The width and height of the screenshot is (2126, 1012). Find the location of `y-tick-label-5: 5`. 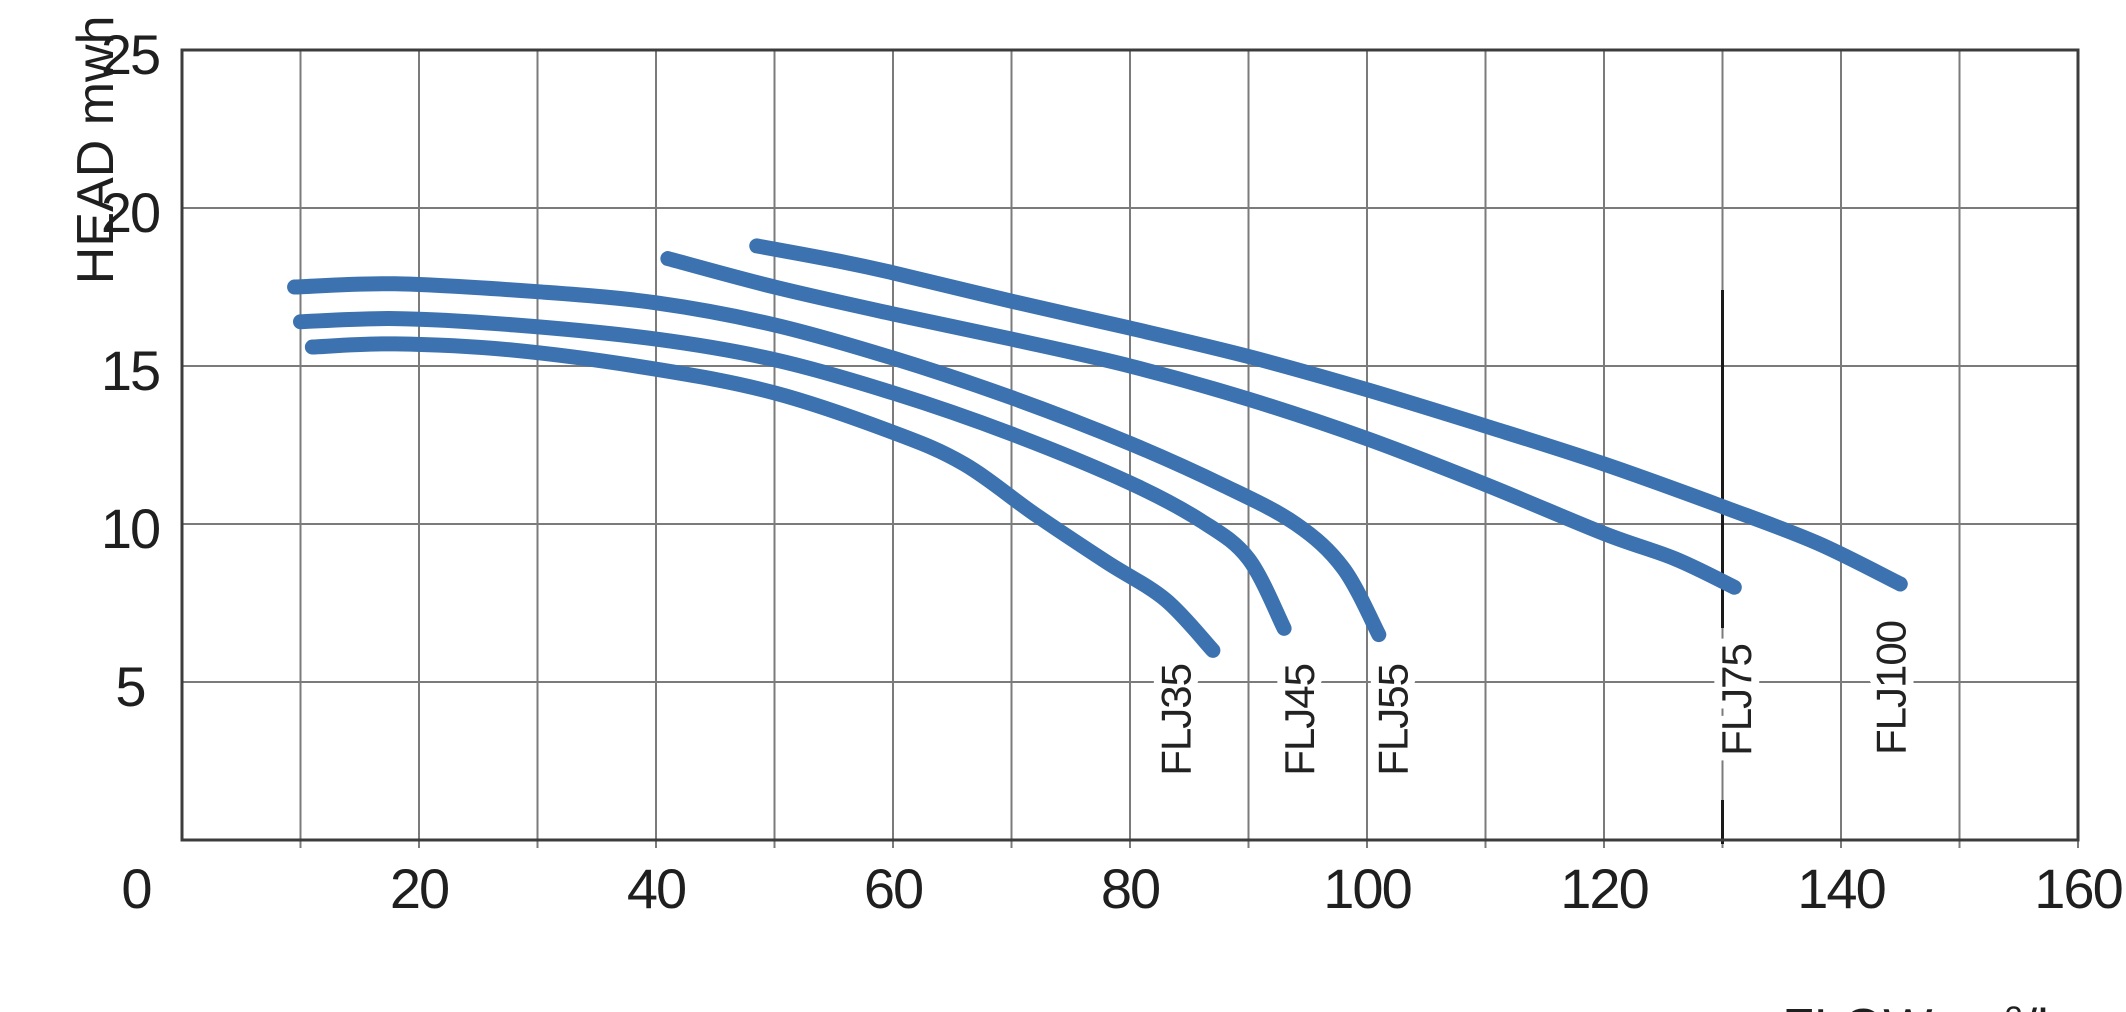

y-tick-label-5: 5 is located at coordinates (129, 686).